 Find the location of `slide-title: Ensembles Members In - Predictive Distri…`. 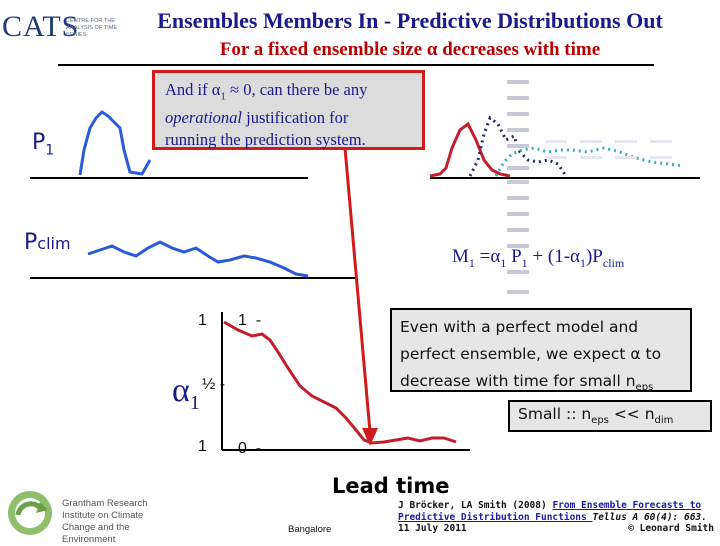

slide-title: Ensembles Members In - Predictive Distri… is located at coordinates (410, 20).